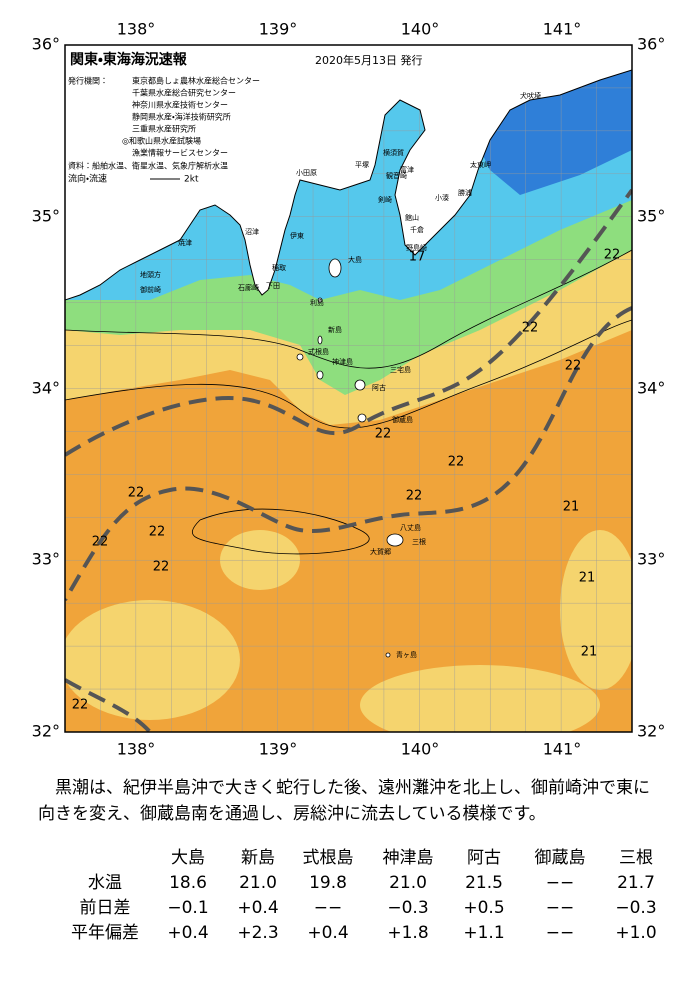 Image resolution: width=700 pixels, height=989 pixels. I want to click on place-name: 八丈島, so click(410, 527).